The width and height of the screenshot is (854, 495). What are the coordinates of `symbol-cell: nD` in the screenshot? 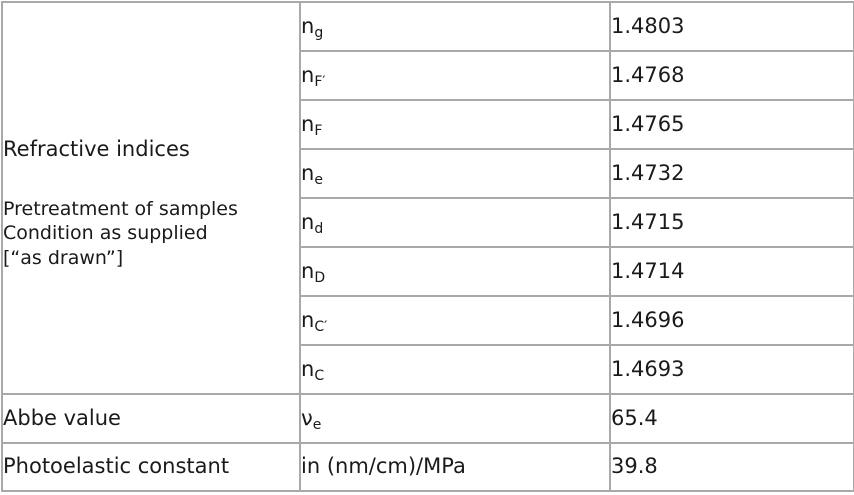 It's located at (455, 271).